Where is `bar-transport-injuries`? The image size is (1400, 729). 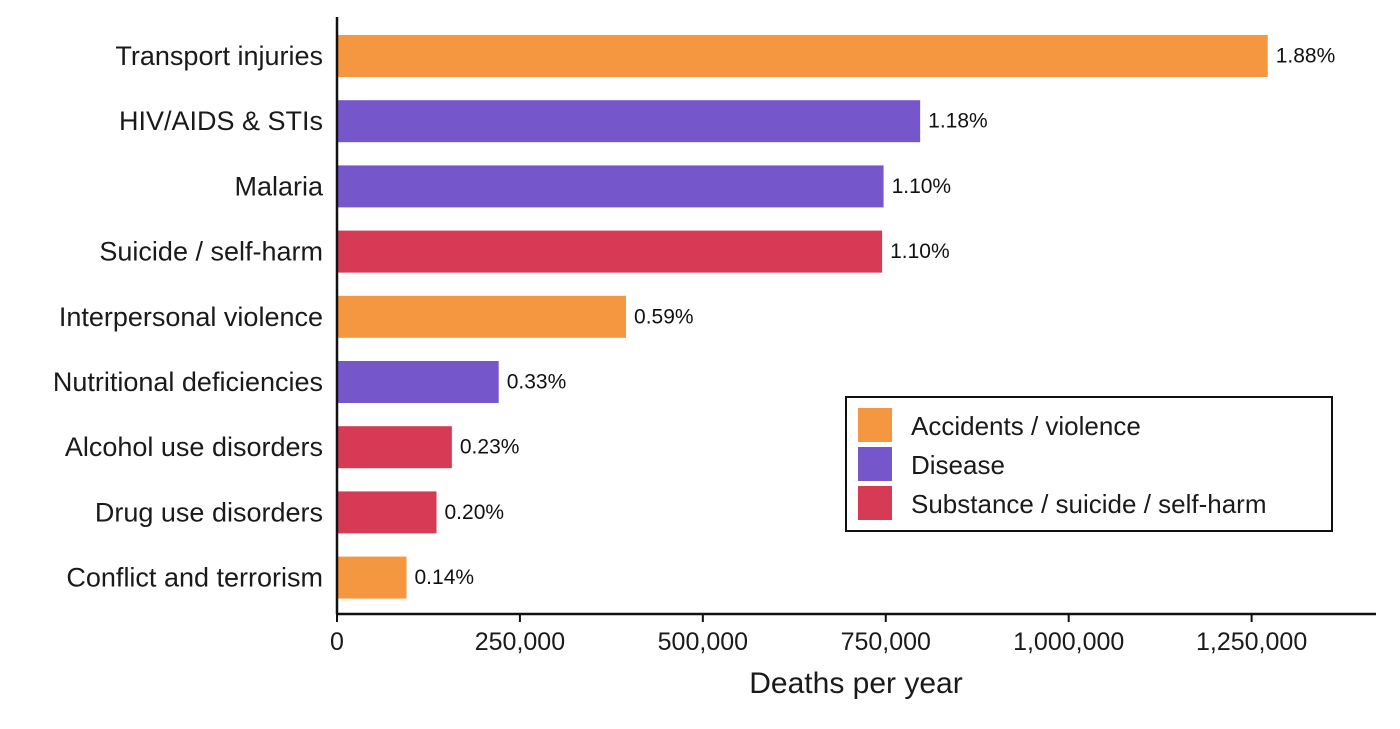
bar-transport-injuries is located at coordinates (802, 56).